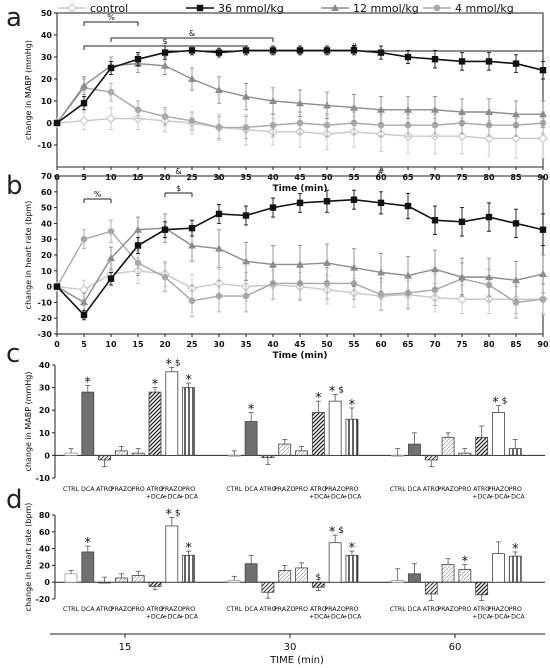 The height and width of the screenshot is (668, 550). What do you see at coordinates (165, 177) in the screenshot?
I see `x-tick-label: 20` at bounding box center [165, 177].